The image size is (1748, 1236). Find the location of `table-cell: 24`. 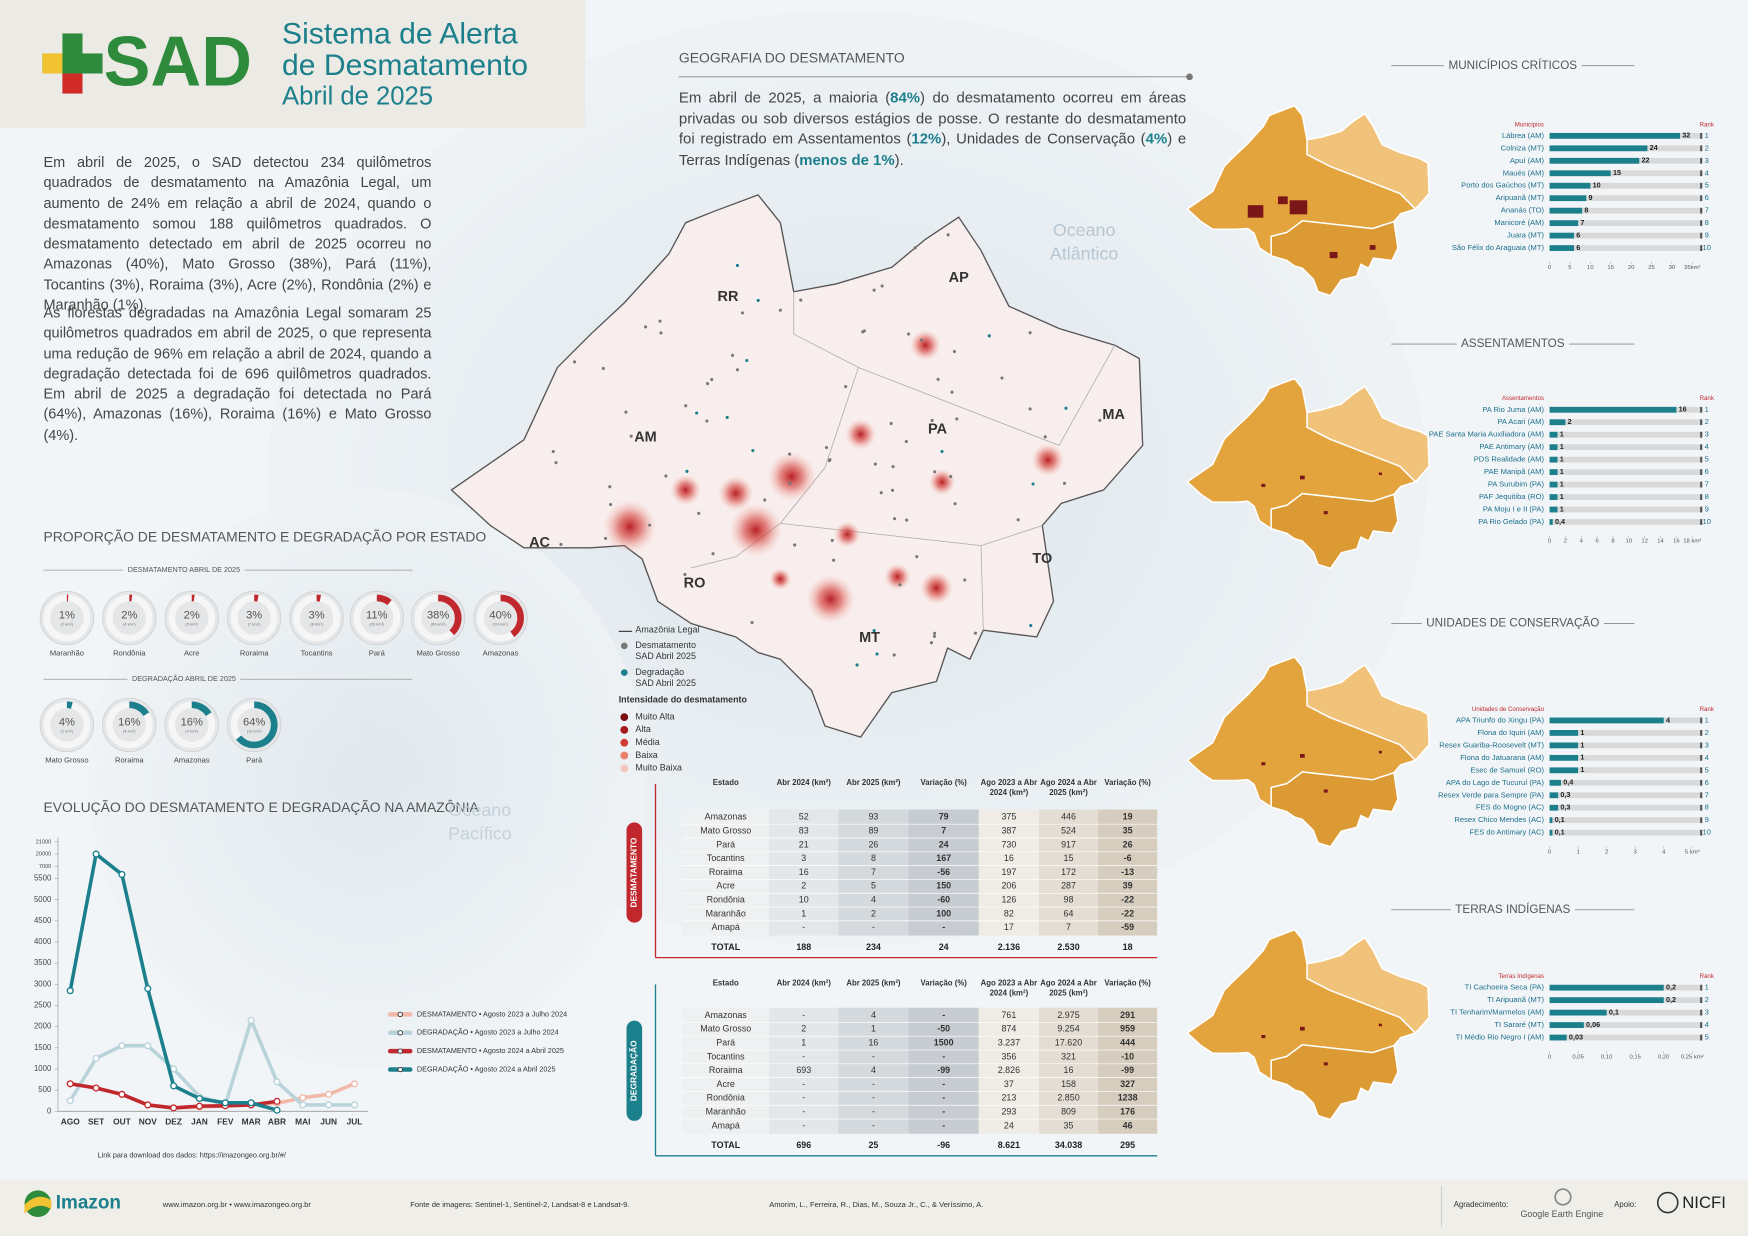

table-cell: 24 is located at coordinates (1009, 1125).